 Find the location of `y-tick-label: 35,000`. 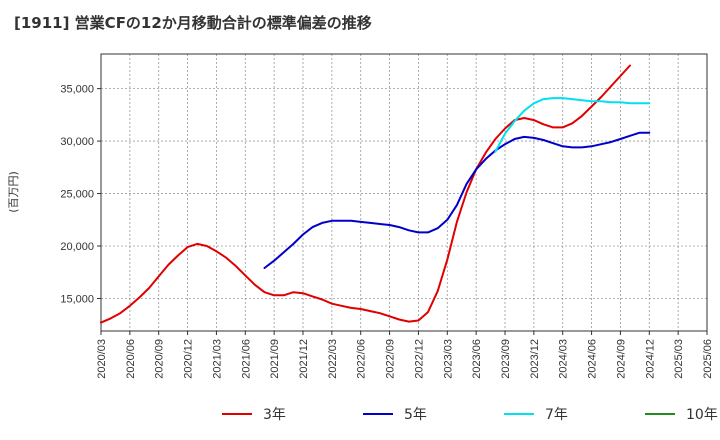

y-tick-label: 35,000 is located at coordinates (77, 90).